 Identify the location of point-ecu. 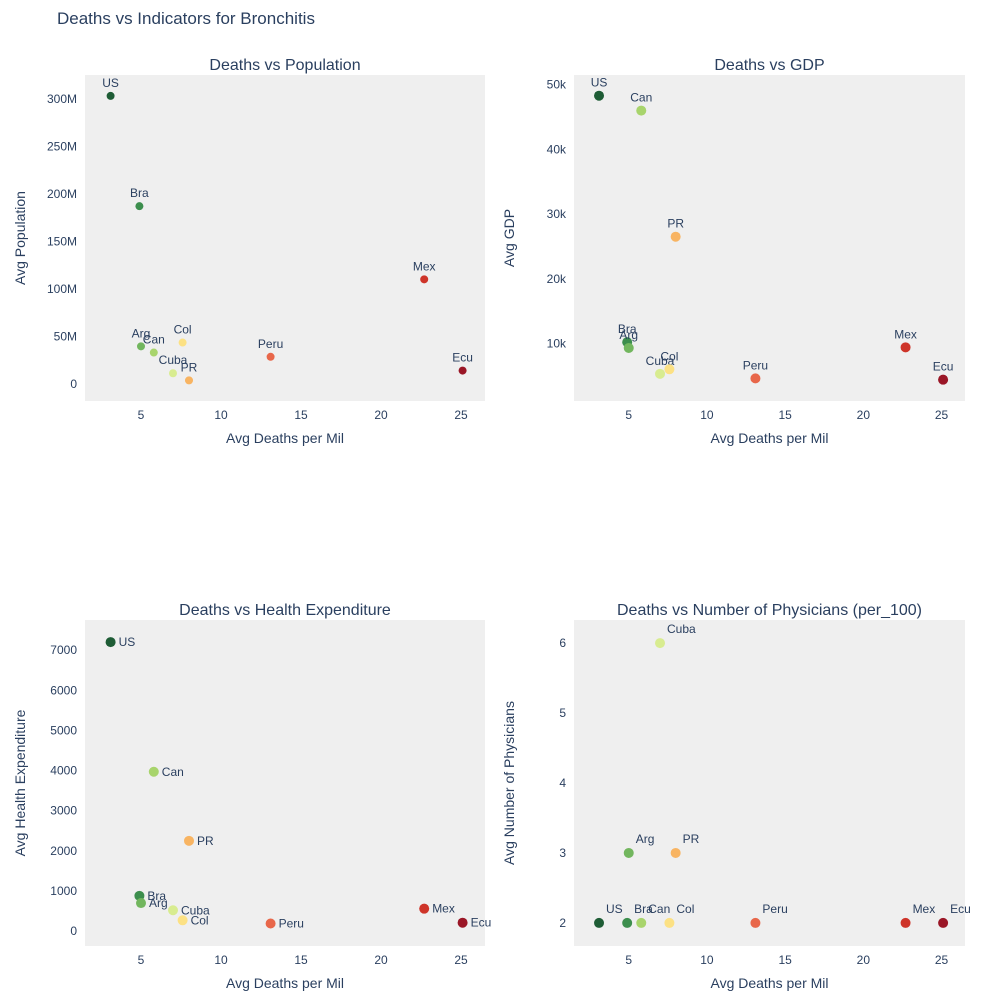
(943, 379).